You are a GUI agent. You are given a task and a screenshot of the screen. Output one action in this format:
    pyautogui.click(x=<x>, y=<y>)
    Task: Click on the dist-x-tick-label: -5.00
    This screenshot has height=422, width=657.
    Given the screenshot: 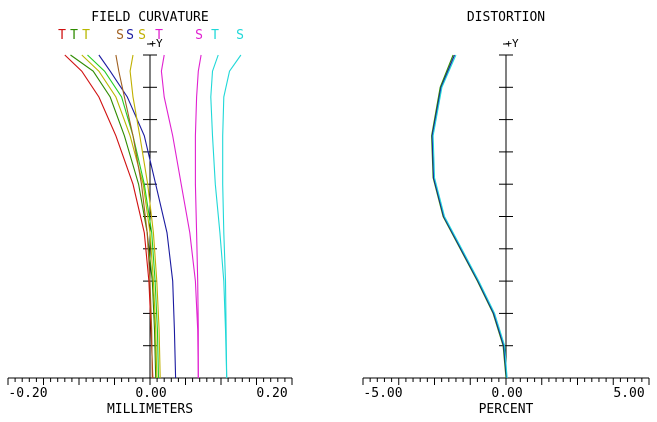 What is the action you would take?
    pyautogui.click(x=382, y=393)
    